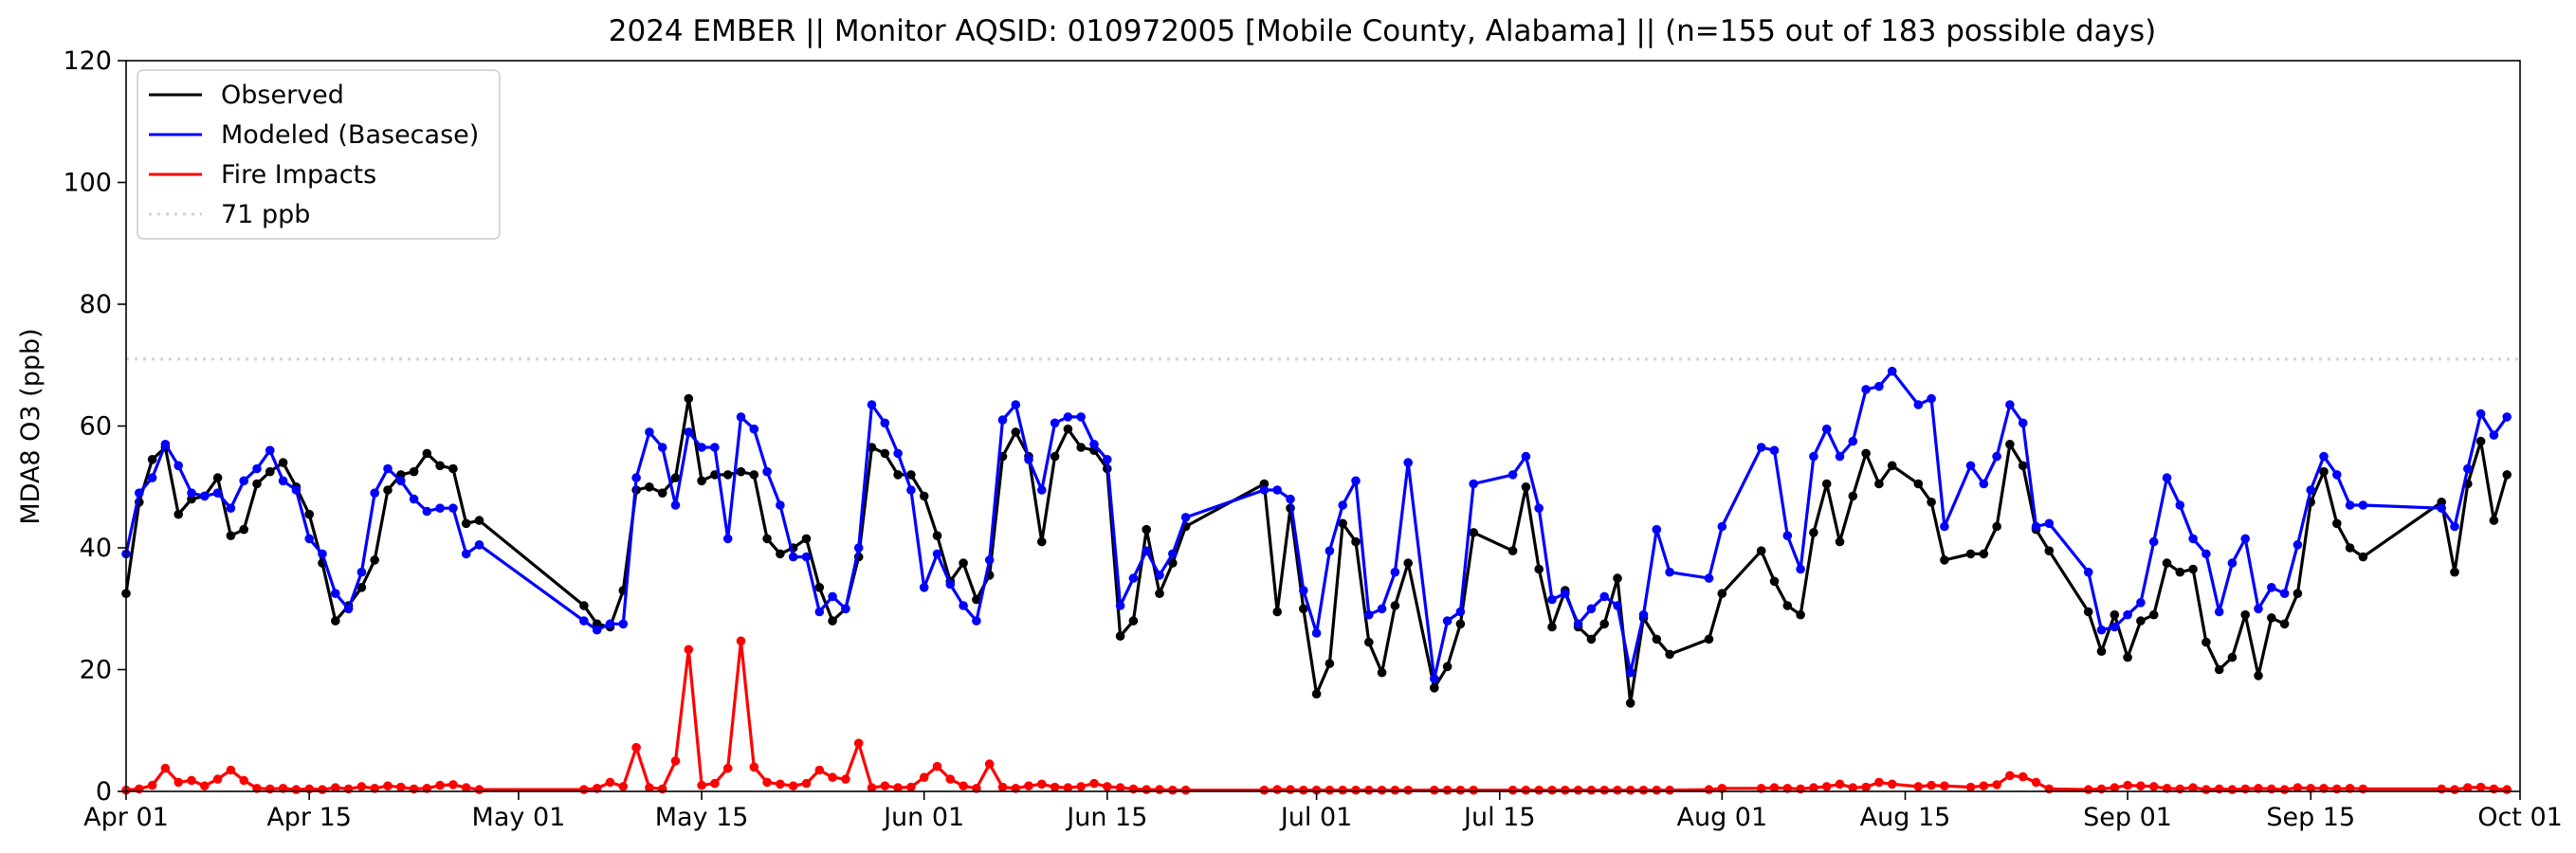  What do you see at coordinates (923, 817) in the screenshot?
I see `x-tick-label-4: Jun 01` at bounding box center [923, 817].